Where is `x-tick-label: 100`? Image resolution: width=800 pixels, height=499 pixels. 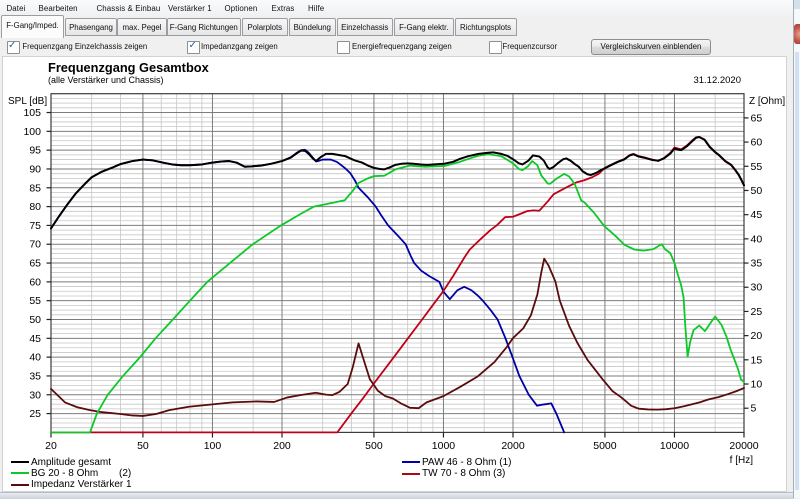
x-tick-label: 100 is located at coordinates (213, 446).